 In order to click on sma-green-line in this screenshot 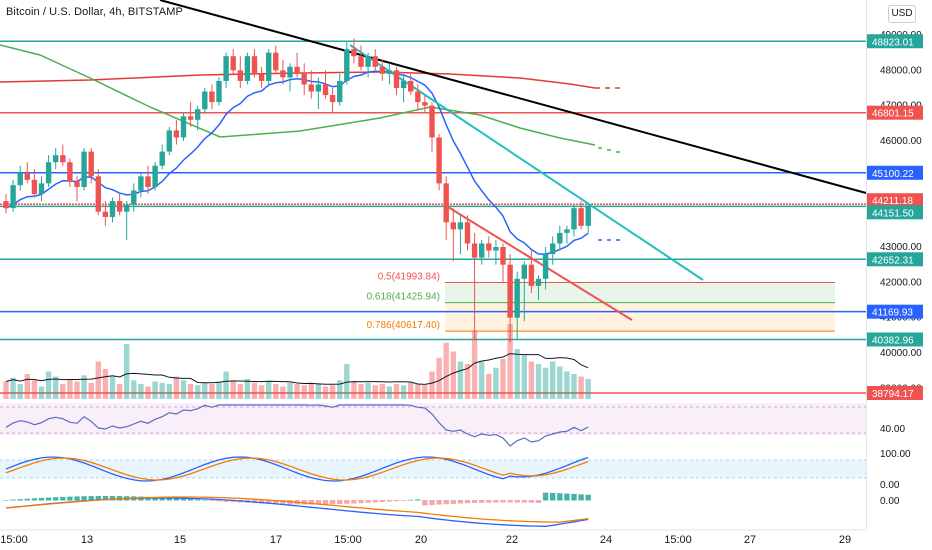, I will do `click(298, 95)`.